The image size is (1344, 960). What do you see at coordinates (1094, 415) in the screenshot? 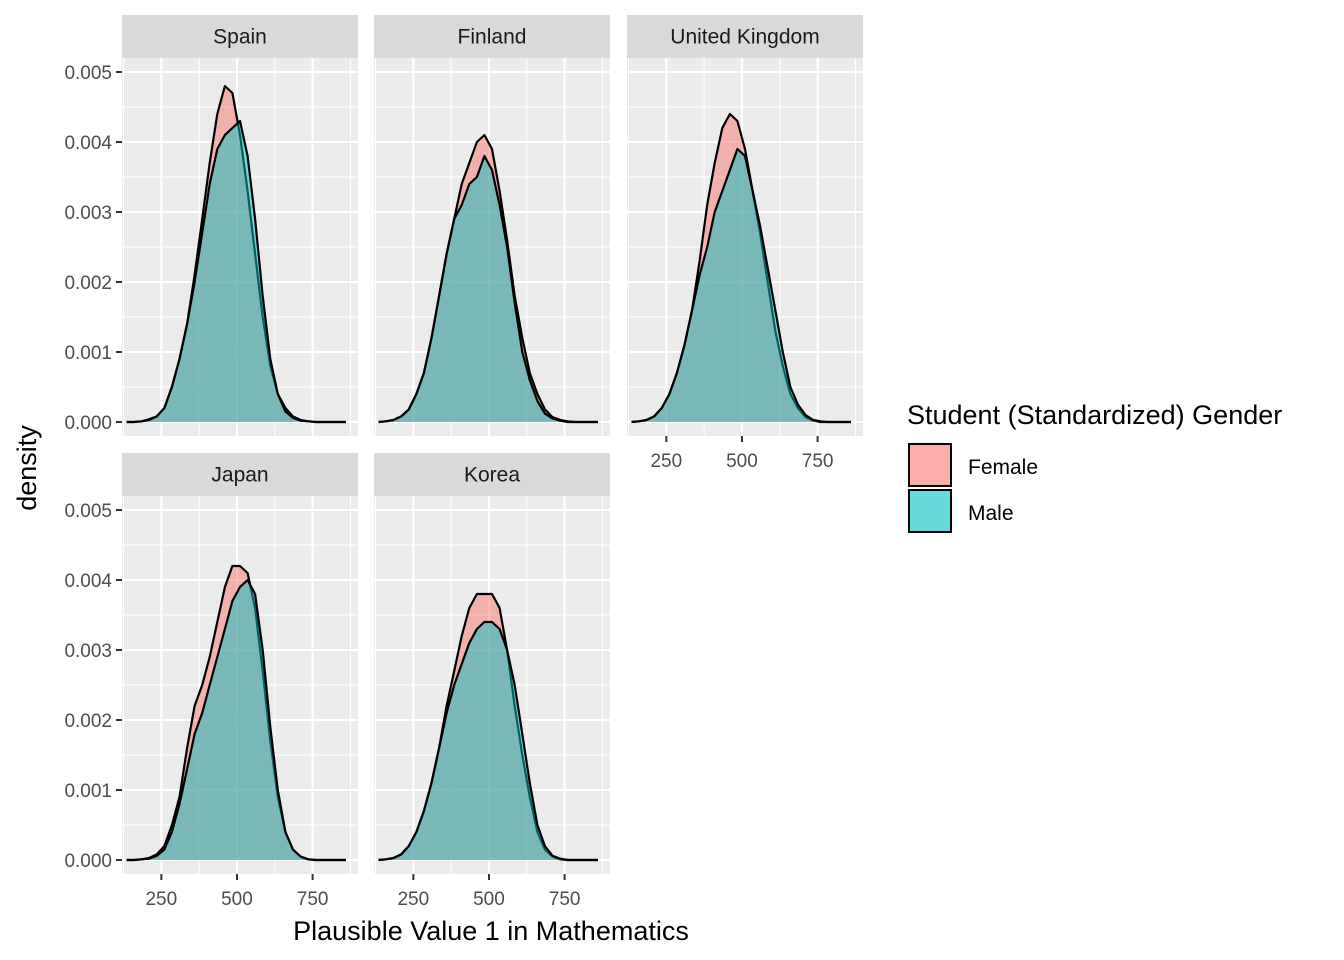
I see `legend-title: Student (Standardized) Gender` at bounding box center [1094, 415].